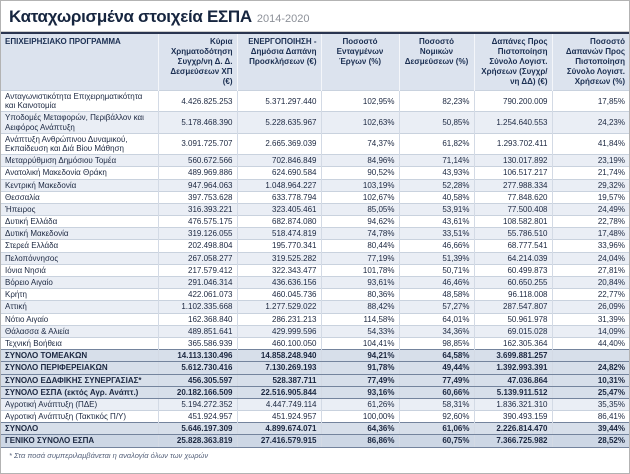 The width and height of the screenshot is (630, 474). Describe the element at coordinates (79, 197) in the screenshot. I see `program-name-cell: Θεσσαλία` at that location.